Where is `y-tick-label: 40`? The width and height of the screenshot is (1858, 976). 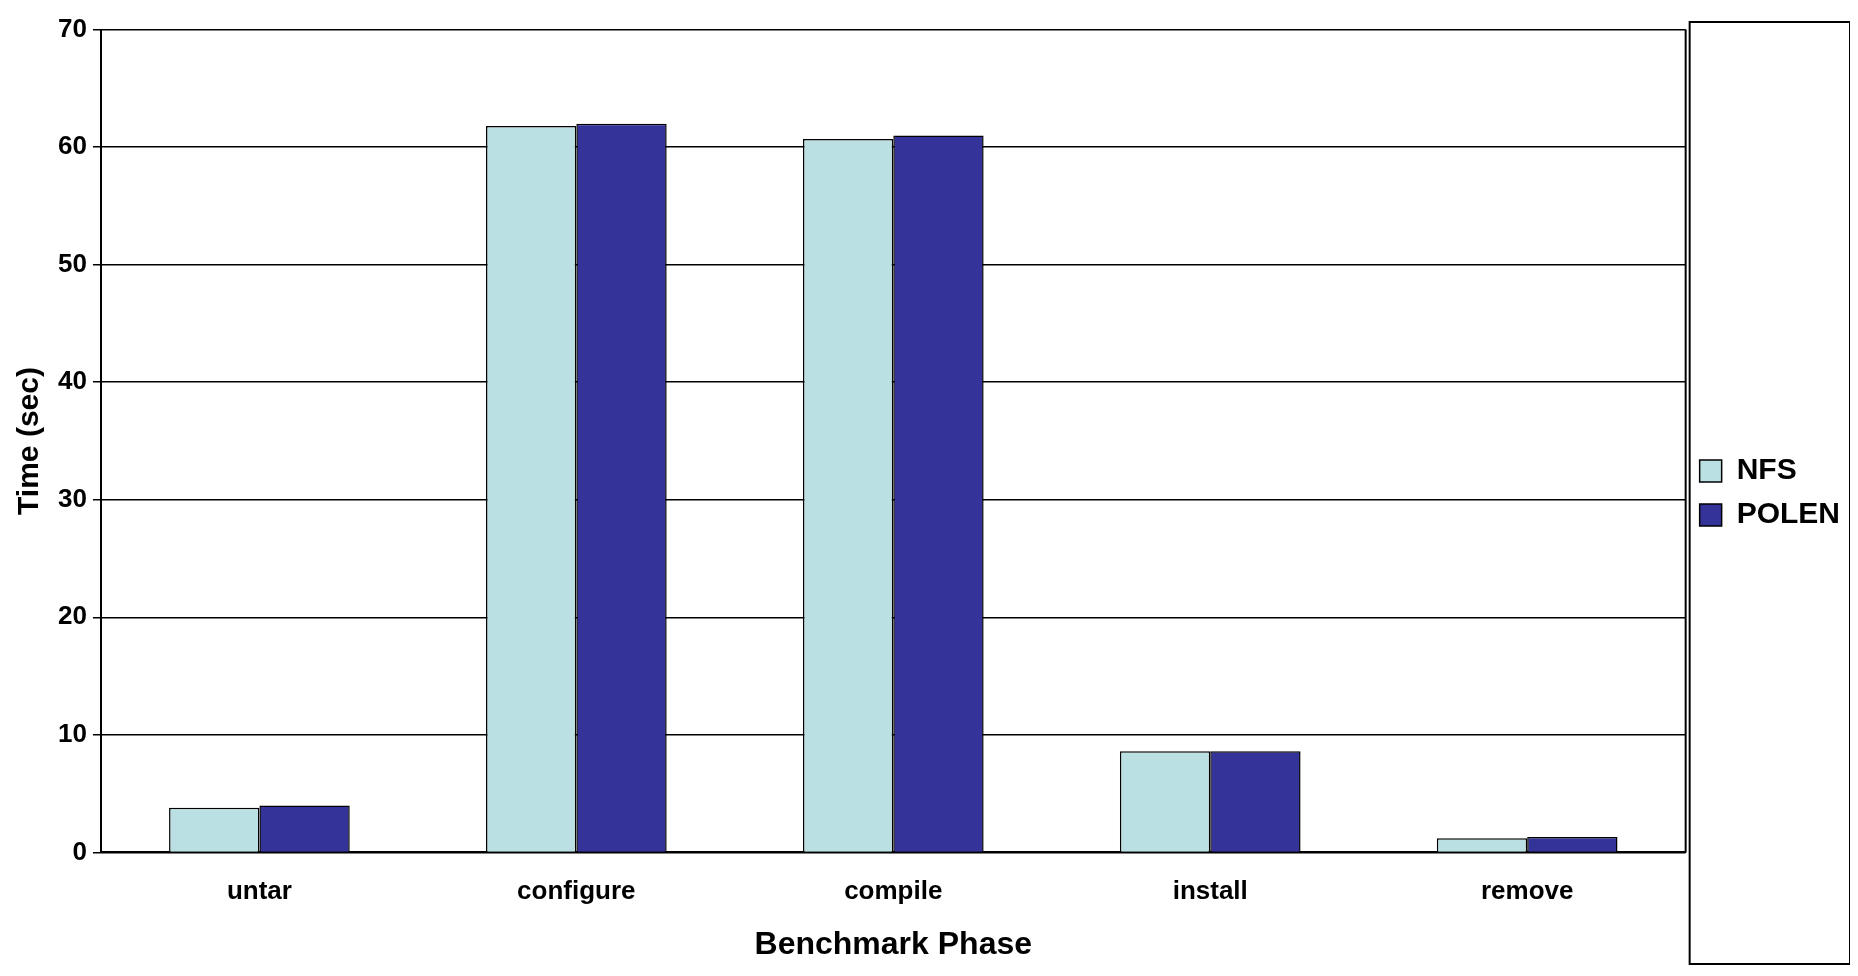
y-tick-label: 40 is located at coordinates (72, 380).